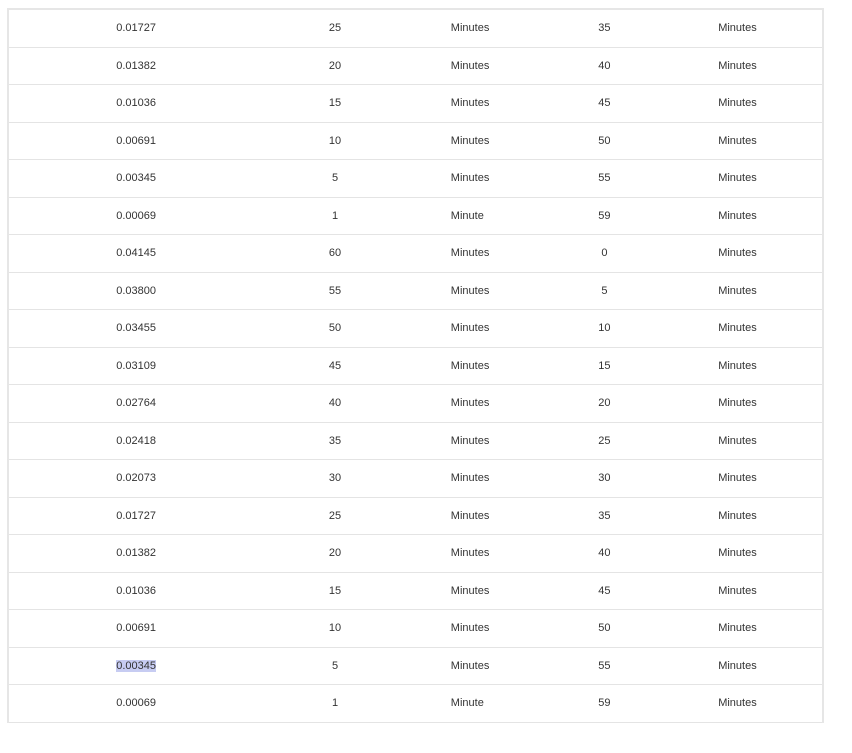  I want to click on value-cell: 0.00069, so click(136, 216).